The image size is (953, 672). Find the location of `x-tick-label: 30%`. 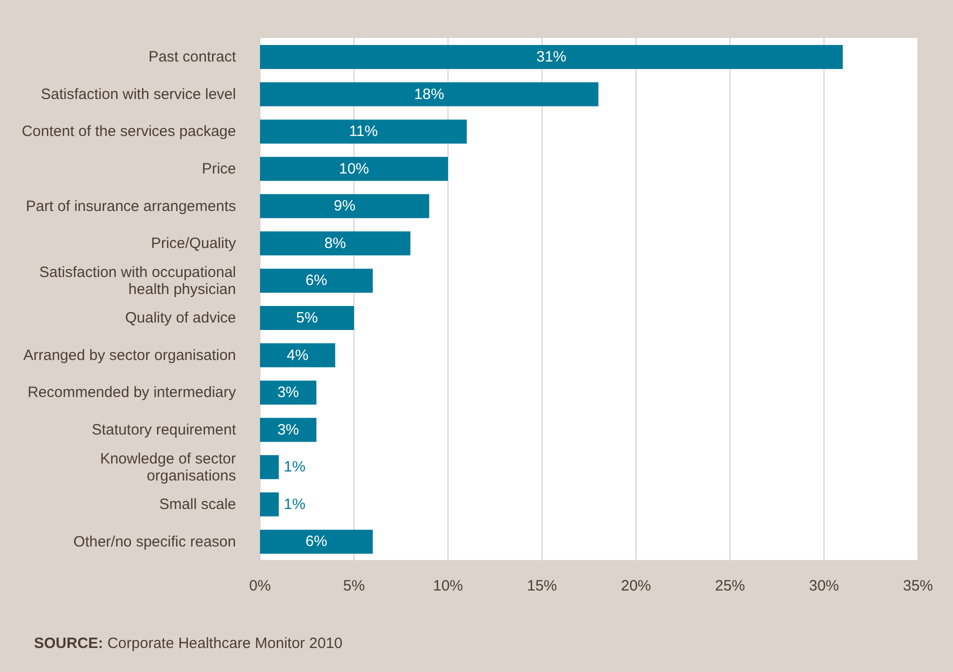

x-tick-label: 30% is located at coordinates (824, 586).